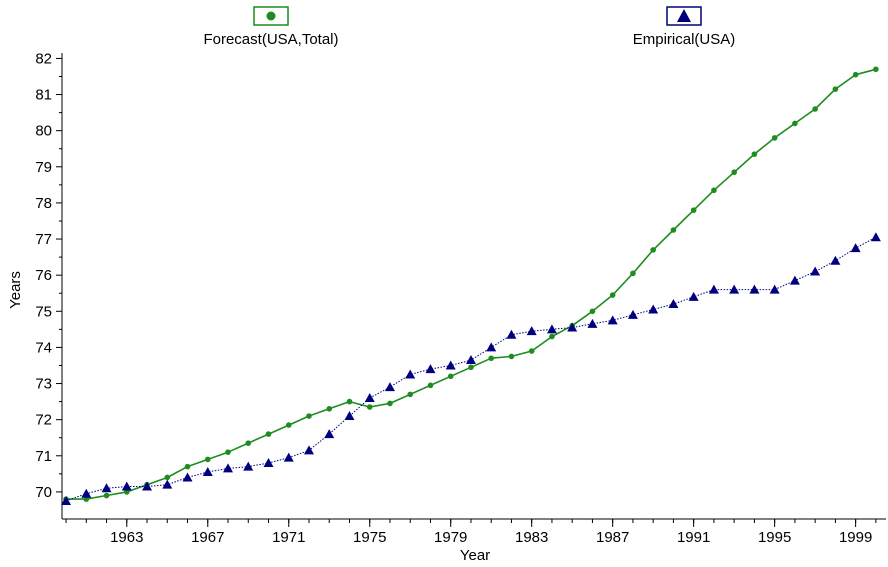 The width and height of the screenshot is (888, 567). What do you see at coordinates (43, 492) in the screenshot?
I see `y-tick-label: 70` at bounding box center [43, 492].